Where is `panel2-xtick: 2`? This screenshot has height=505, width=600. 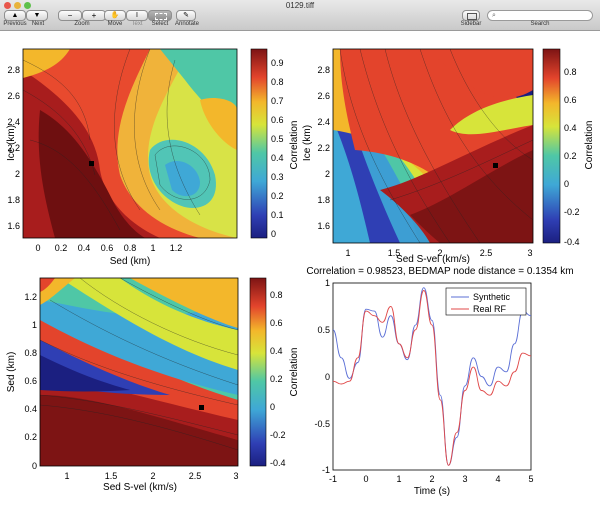 panel2-xtick: 2 is located at coordinates (439, 253).